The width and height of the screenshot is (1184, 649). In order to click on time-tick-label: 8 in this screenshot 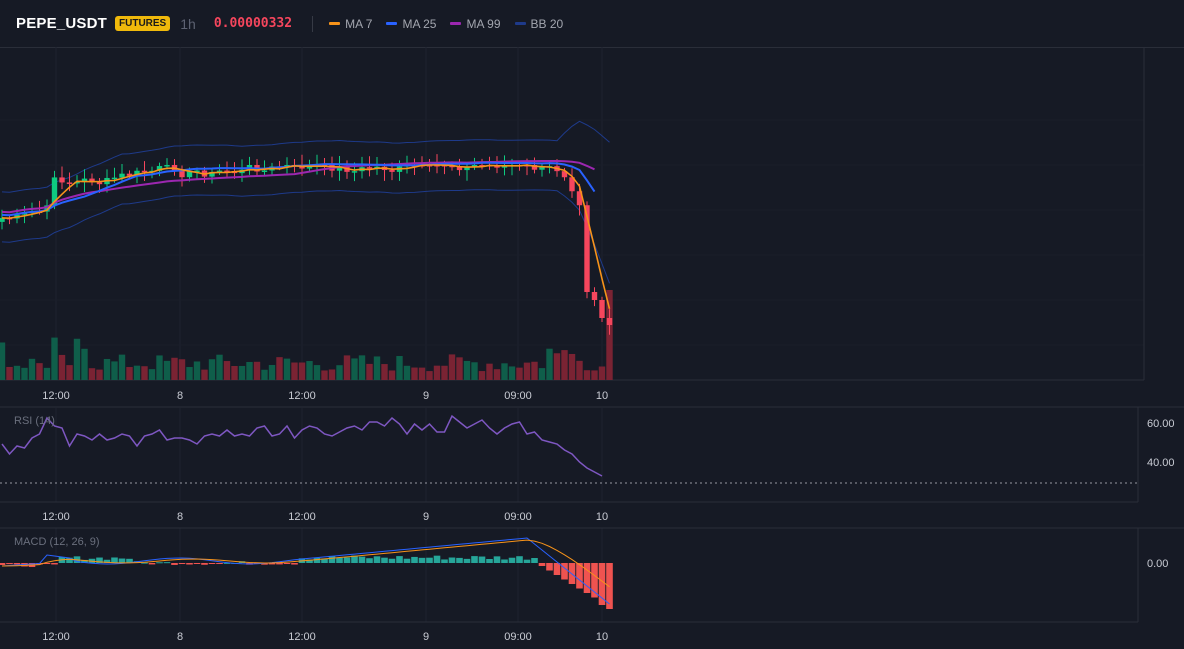, I will do `click(180, 396)`.